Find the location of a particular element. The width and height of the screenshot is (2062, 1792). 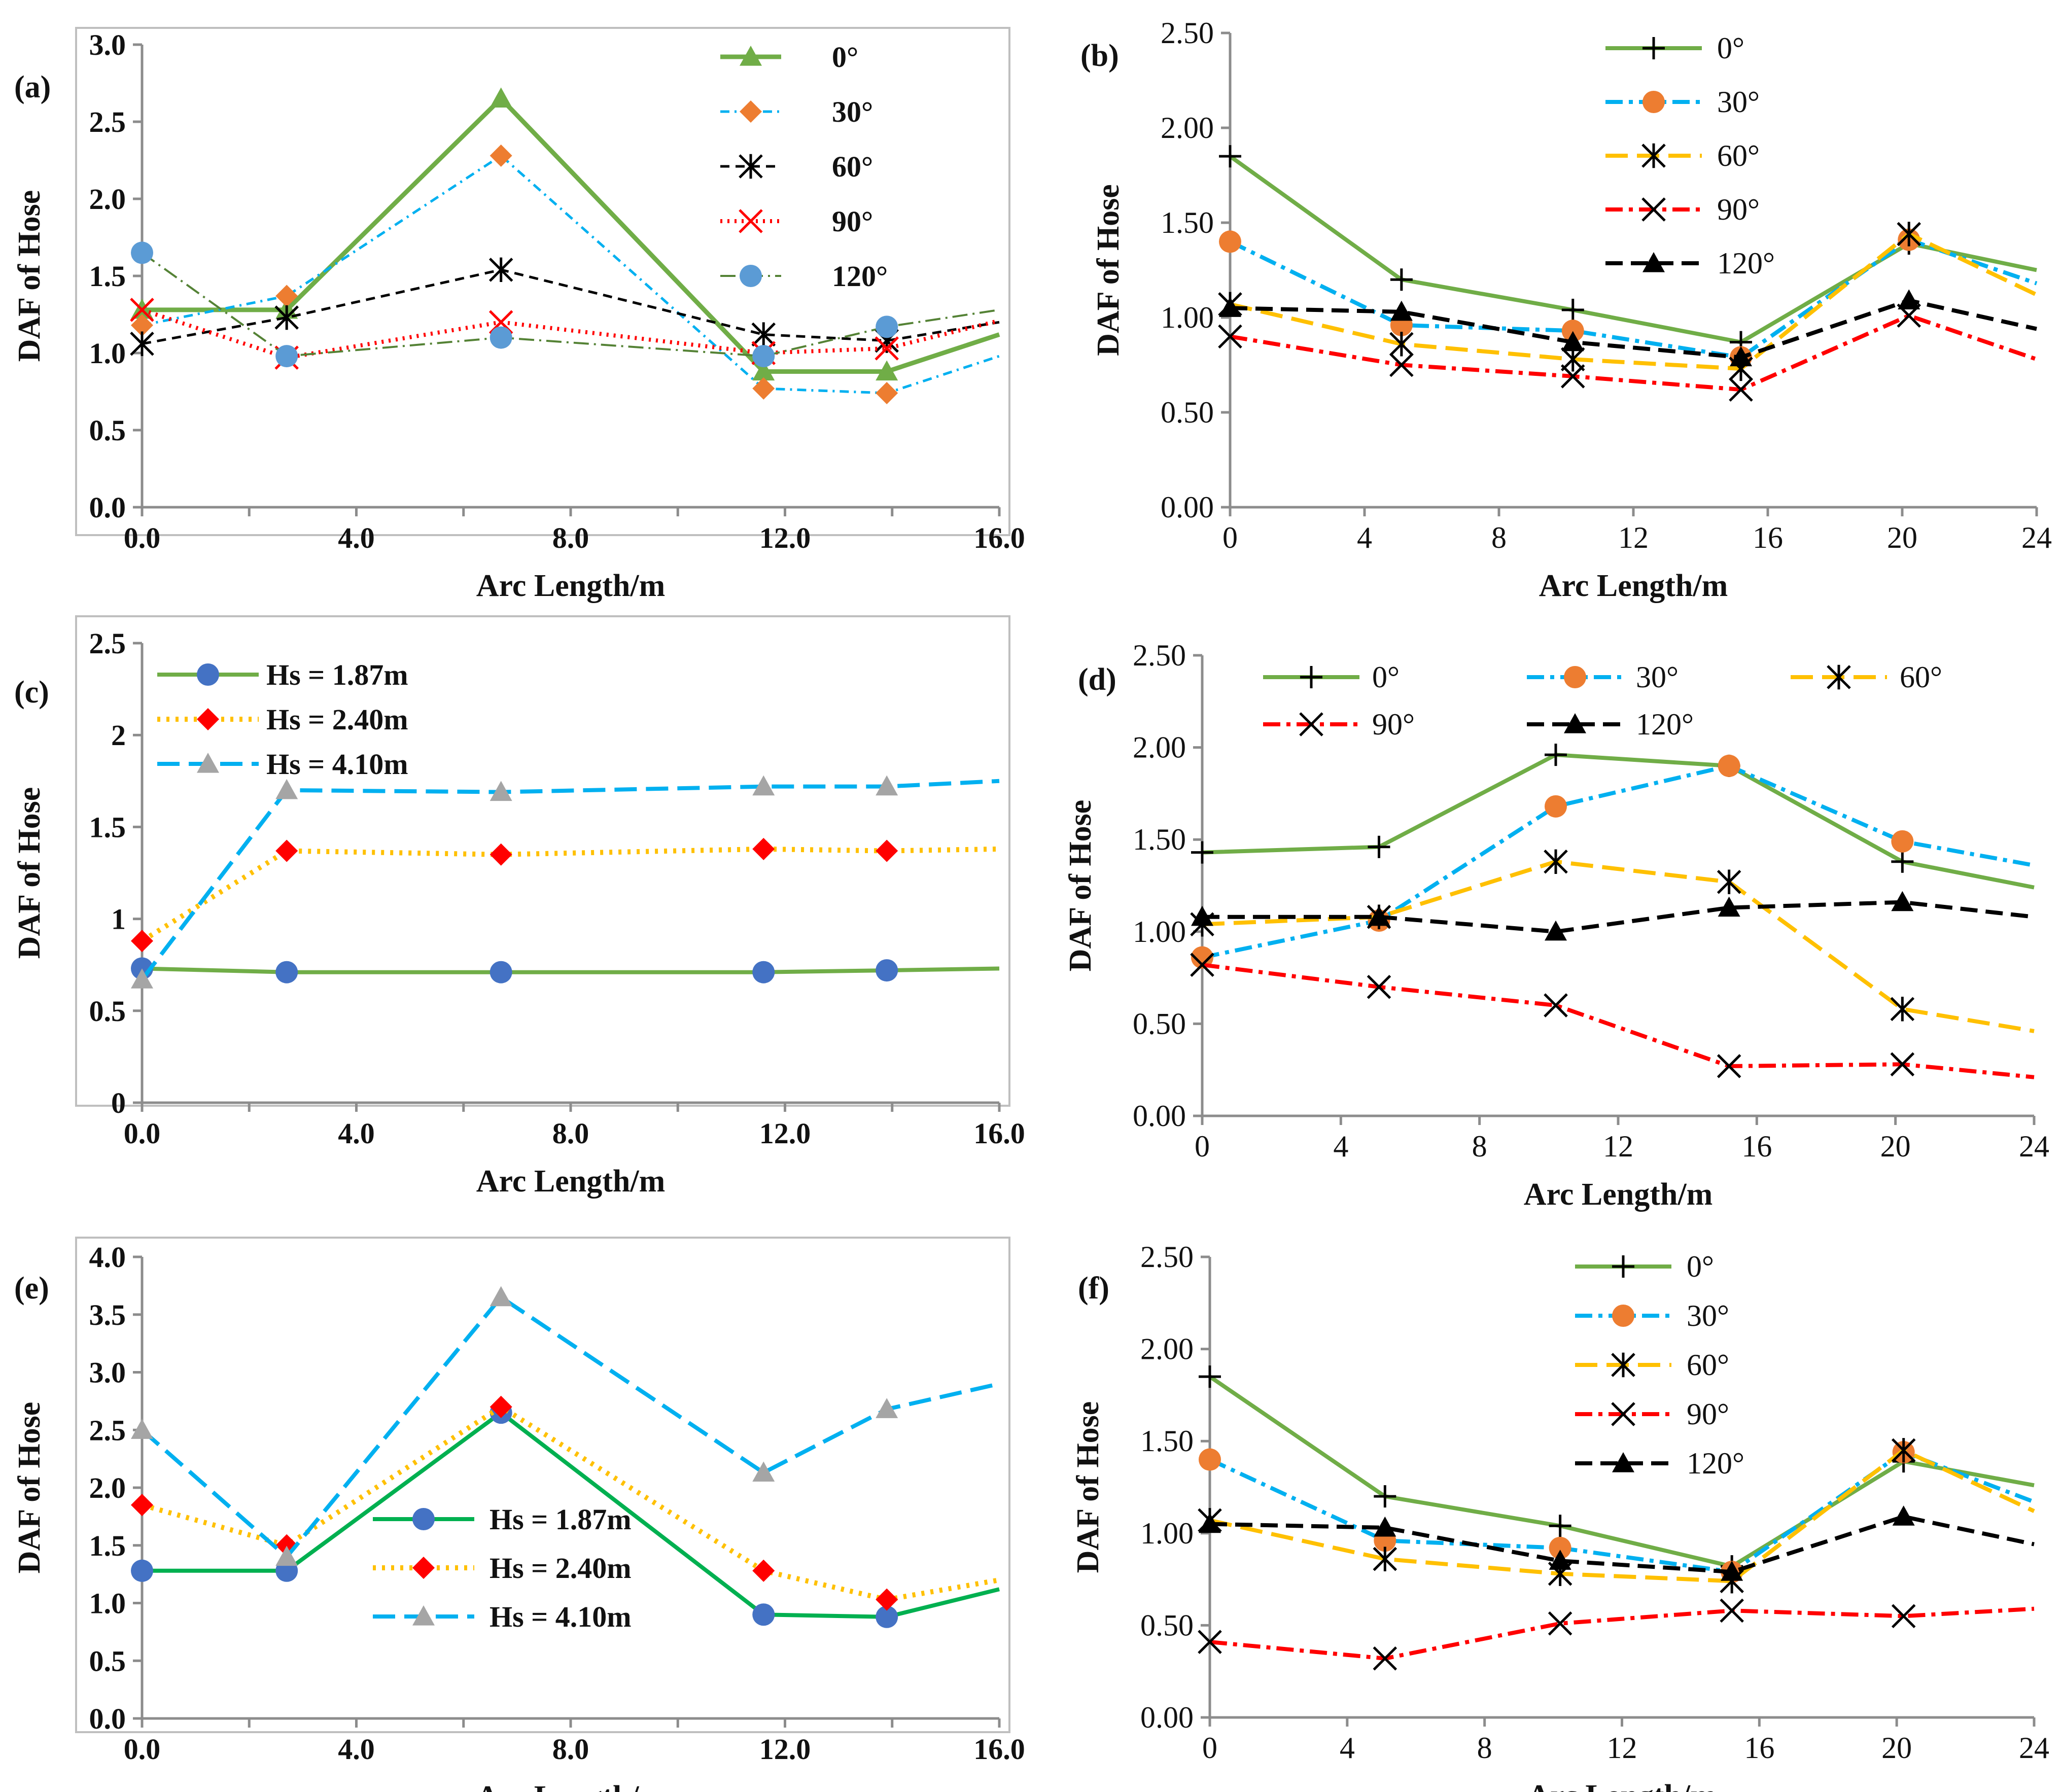

y-tick-label: 2.50 is located at coordinates (1159, 655).